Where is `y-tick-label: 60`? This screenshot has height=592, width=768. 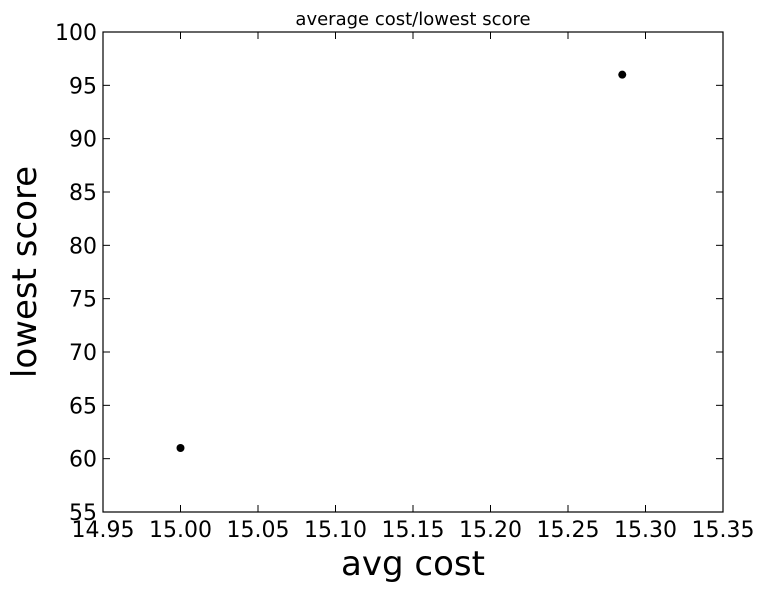 y-tick-label: 60 is located at coordinates (83, 460).